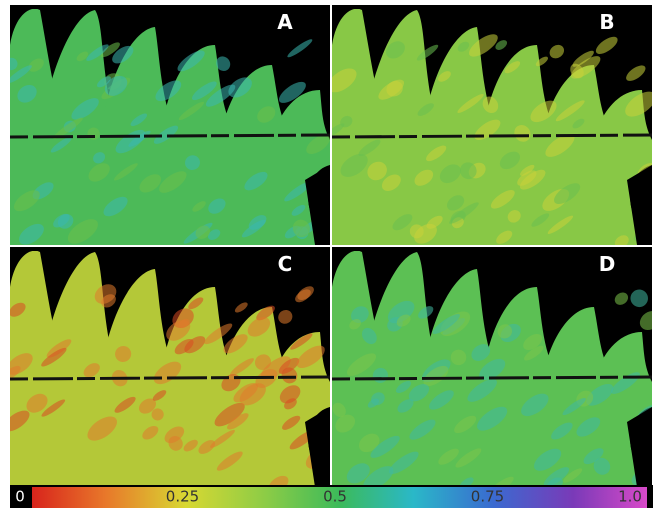 This screenshot has width=657, height=508. What do you see at coordinates (335, 497) in the screenshot?
I see `colorbar-tick-label: 0.5` at bounding box center [335, 497].